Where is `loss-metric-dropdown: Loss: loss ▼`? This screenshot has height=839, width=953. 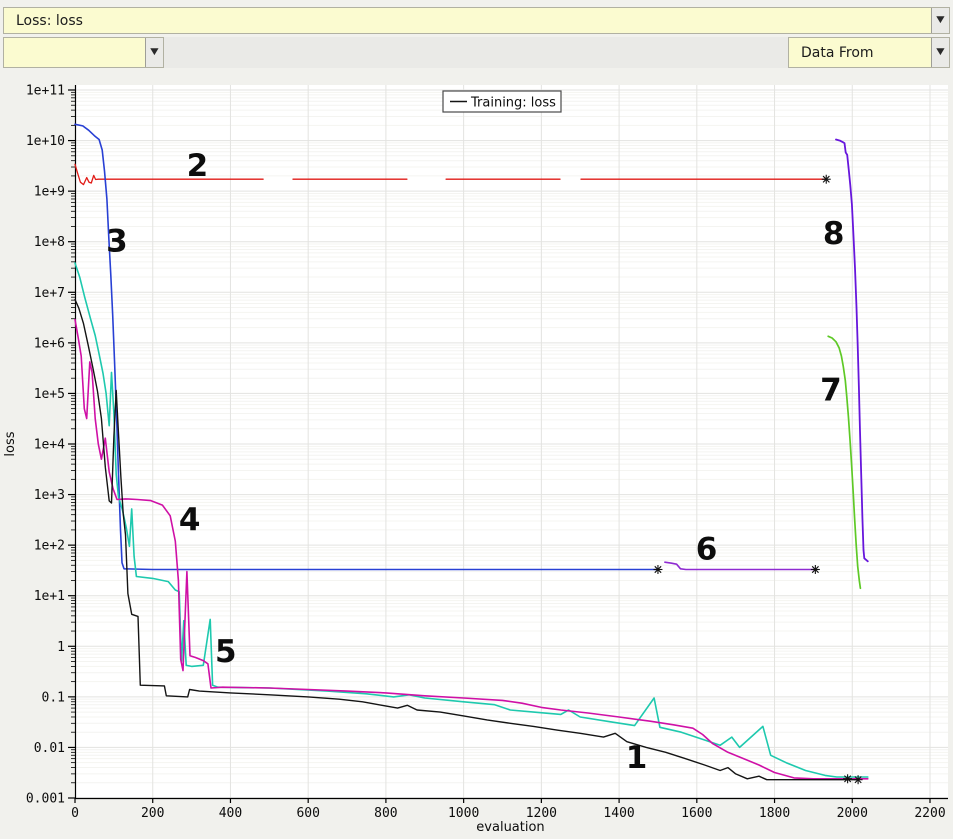 loss-metric-dropdown: Loss: loss ▼ is located at coordinates (476, 20).